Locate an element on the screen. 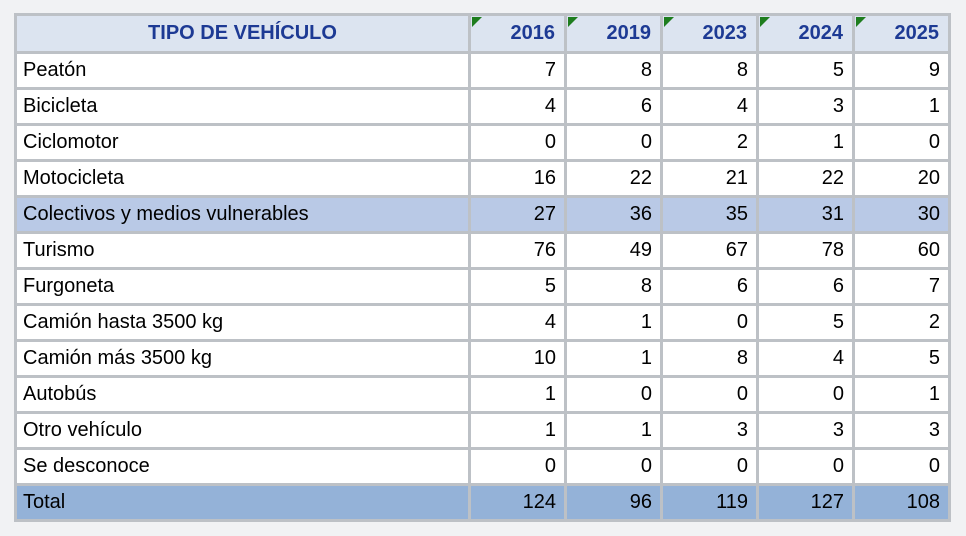 This screenshot has height=536, width=966. vehicle-type-cell: Camión más 3500 kg is located at coordinates (242, 358).